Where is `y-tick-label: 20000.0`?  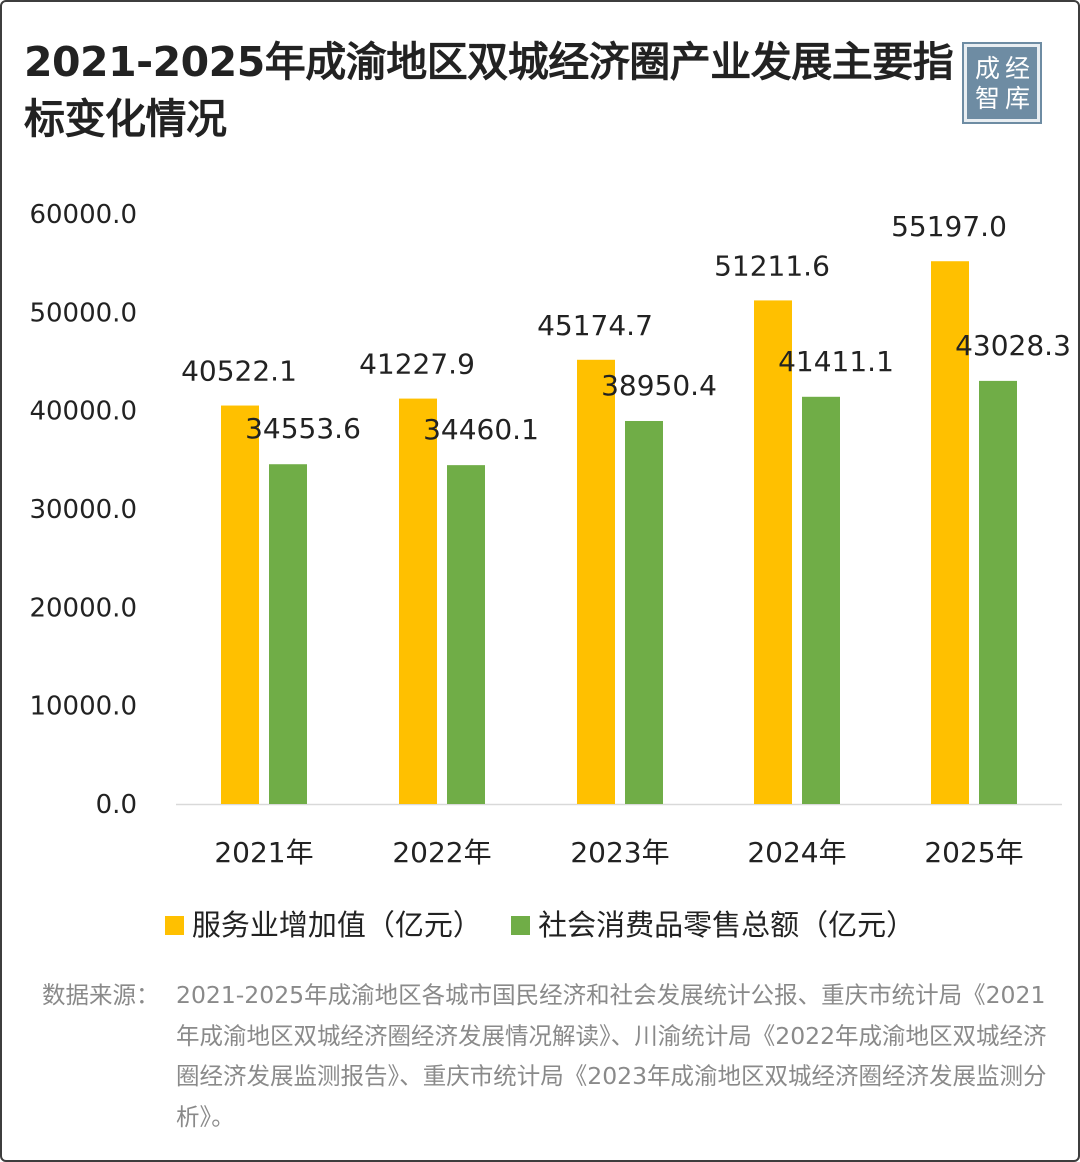 y-tick-label: 20000.0 is located at coordinates (83, 608).